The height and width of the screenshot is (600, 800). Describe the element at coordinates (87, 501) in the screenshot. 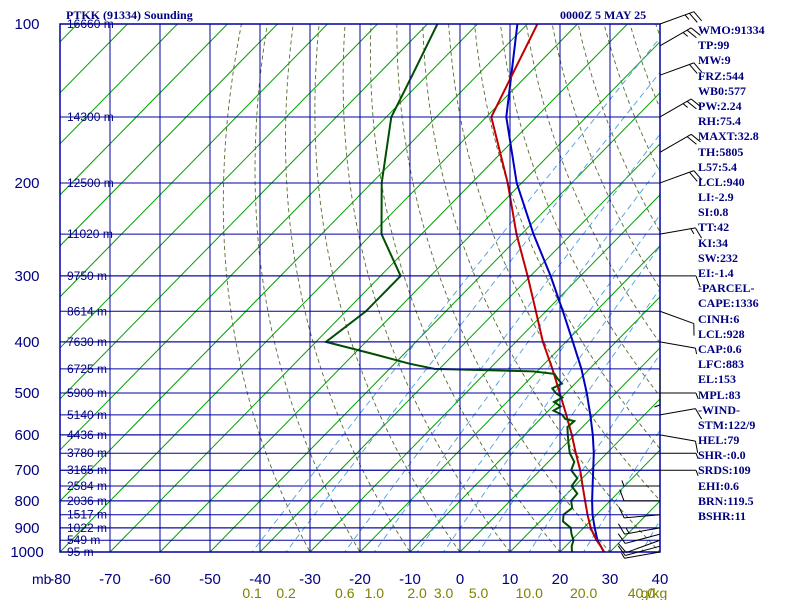

I see `height-label: 2036 m` at that location.